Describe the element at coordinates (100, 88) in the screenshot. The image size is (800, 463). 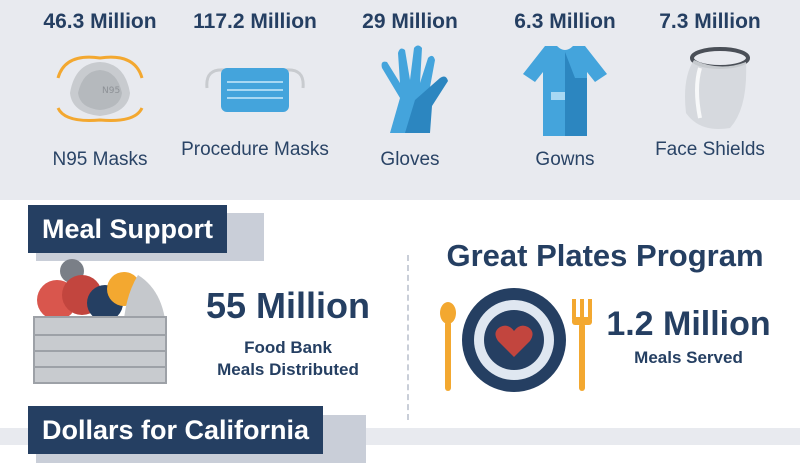
I see `n95-mask-icon: N95` at that location.